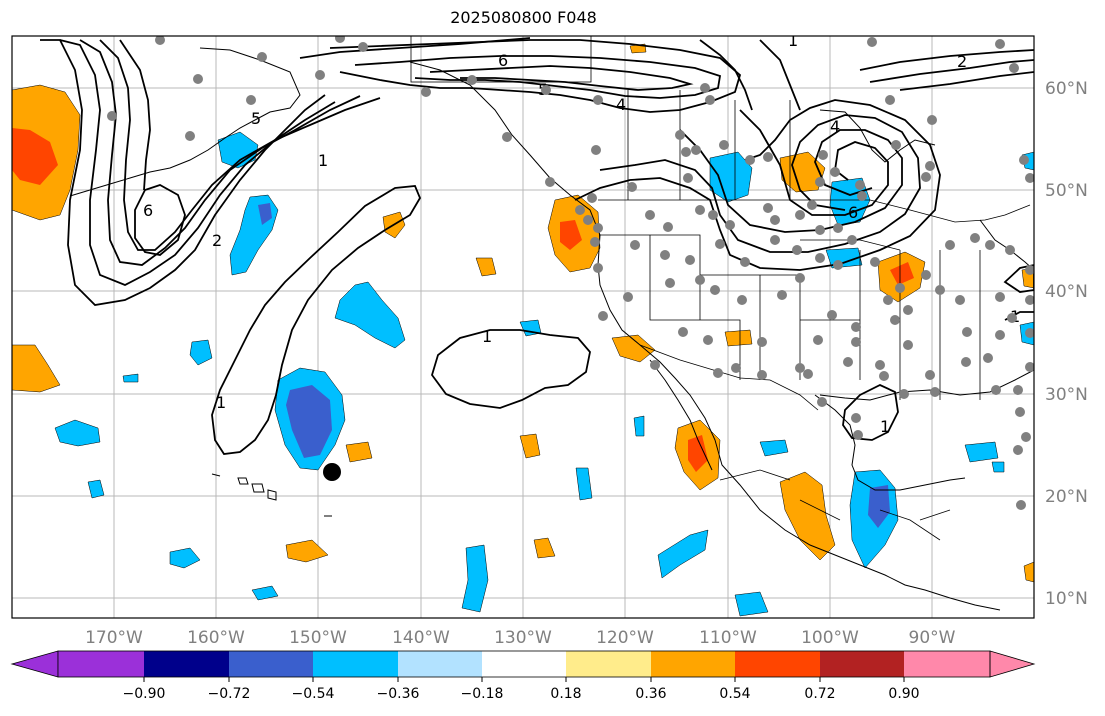 Image resolution: width=1105 pixels, height=716 pixels. What do you see at coordinates (511, 369) in the screenshot?
I see `contour-1-east` at bounding box center [511, 369].